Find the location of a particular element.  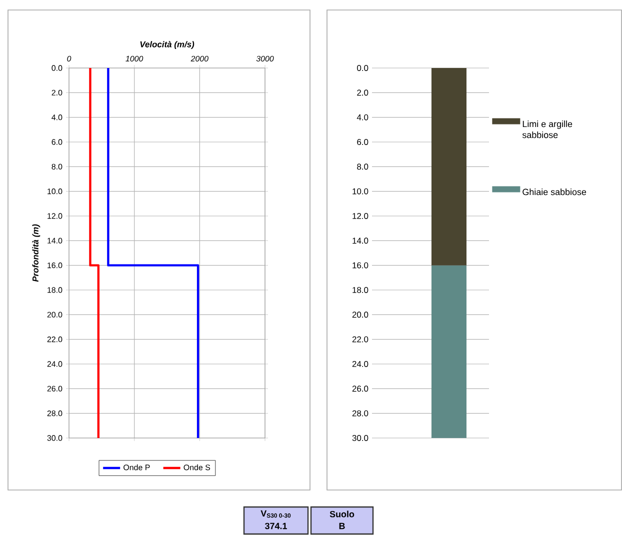

y-tick-label: 22.0 is located at coordinates (360, 339).